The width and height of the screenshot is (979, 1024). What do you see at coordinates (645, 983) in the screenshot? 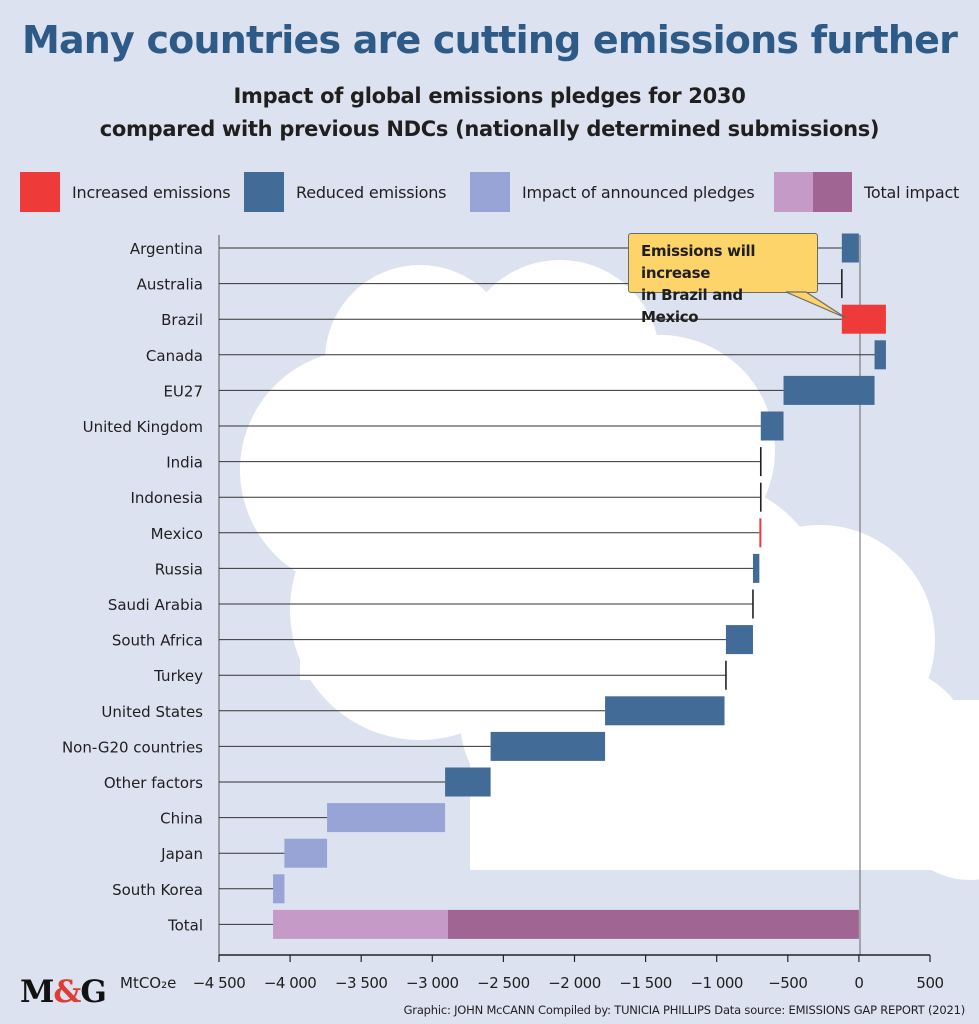
I see `x-tick-label: −1 500` at bounding box center [645, 983].